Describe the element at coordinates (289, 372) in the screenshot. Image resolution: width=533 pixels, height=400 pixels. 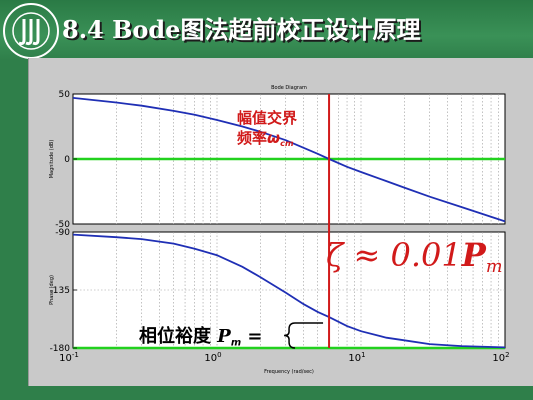
I see `x-axis-label: Frequency (rad/sec)` at that location.